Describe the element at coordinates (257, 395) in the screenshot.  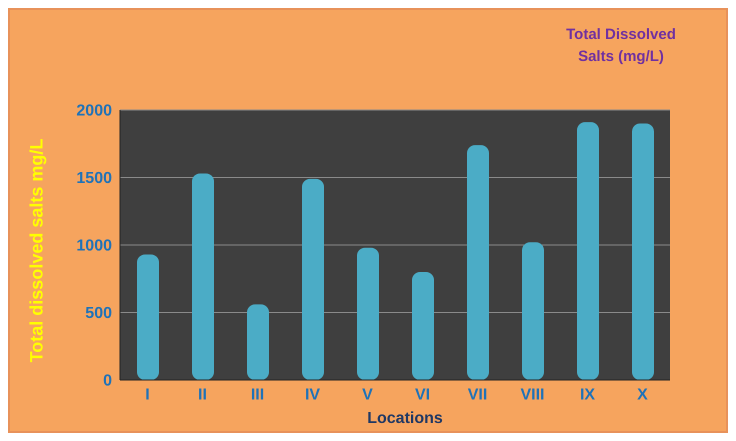
I see `x-tick-label: III` at that location.